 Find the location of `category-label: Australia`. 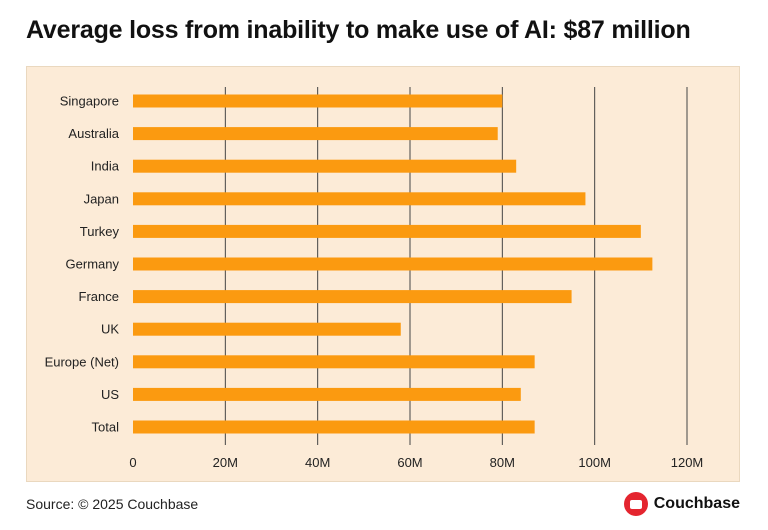

category-label: Australia is located at coordinates (93, 133).